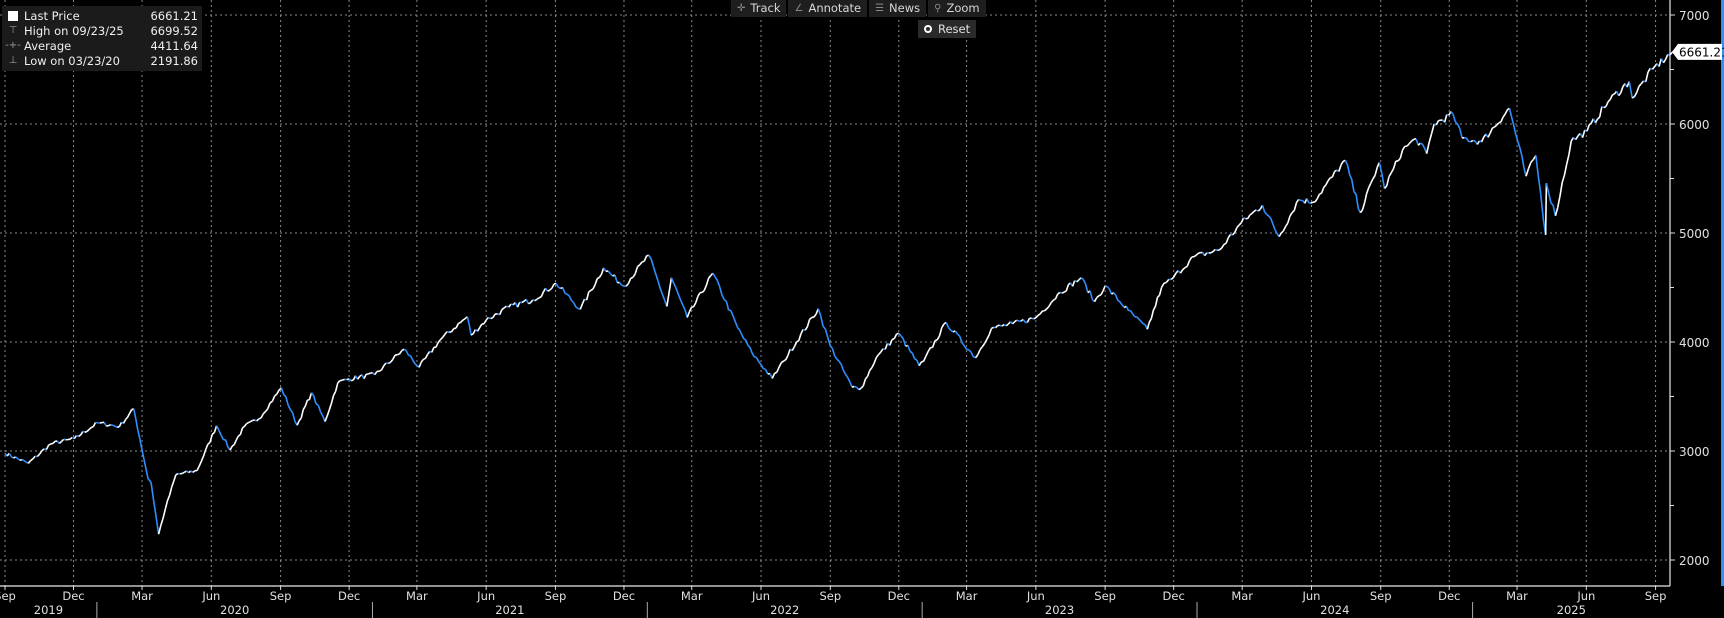  What do you see at coordinates (957, 8) in the screenshot?
I see `zoom-button: ⚲ Zoom` at bounding box center [957, 8].